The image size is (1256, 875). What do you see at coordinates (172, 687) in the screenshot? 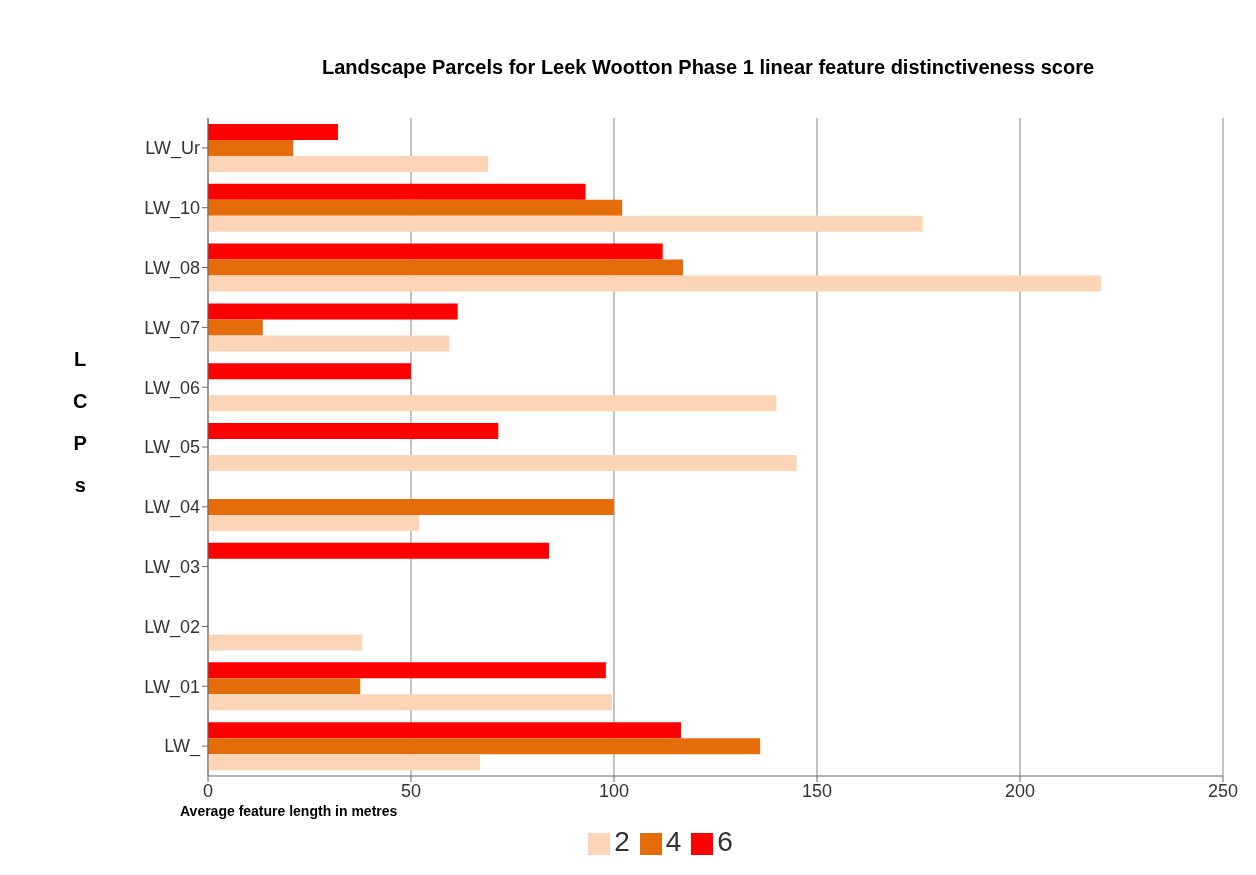
I see `y-tick-label: LW_01` at bounding box center [172, 687].